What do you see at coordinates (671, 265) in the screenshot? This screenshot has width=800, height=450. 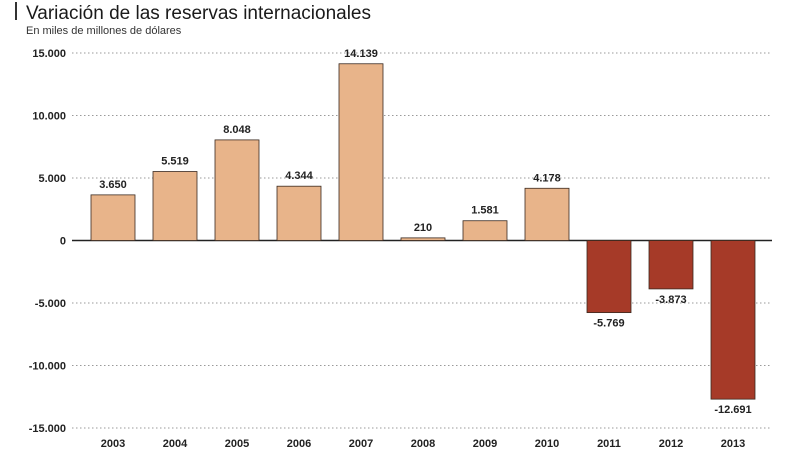 I see `bar-2012` at bounding box center [671, 265].